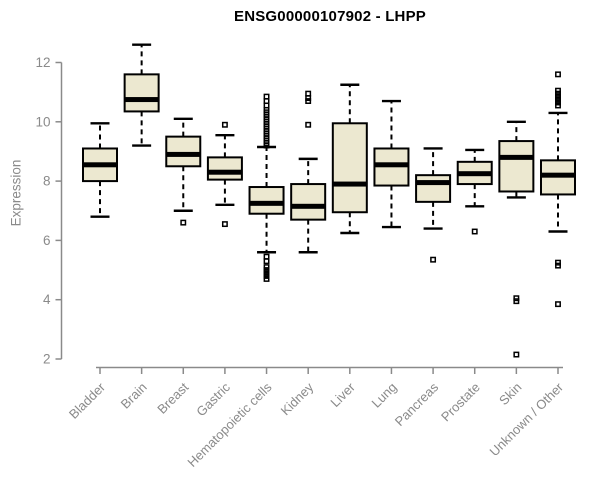 The width and height of the screenshot is (600, 500). What do you see at coordinates (342, 394) in the screenshot?
I see `x-tick-label-liver: Liver` at bounding box center [342, 394].